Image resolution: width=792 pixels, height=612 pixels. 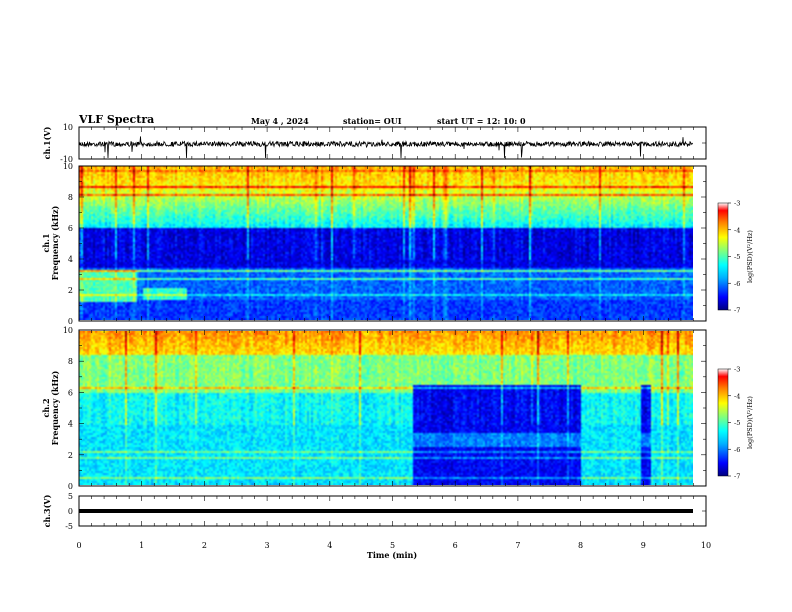 I want to click on chart-title: VLF Spectra, so click(x=117, y=119).